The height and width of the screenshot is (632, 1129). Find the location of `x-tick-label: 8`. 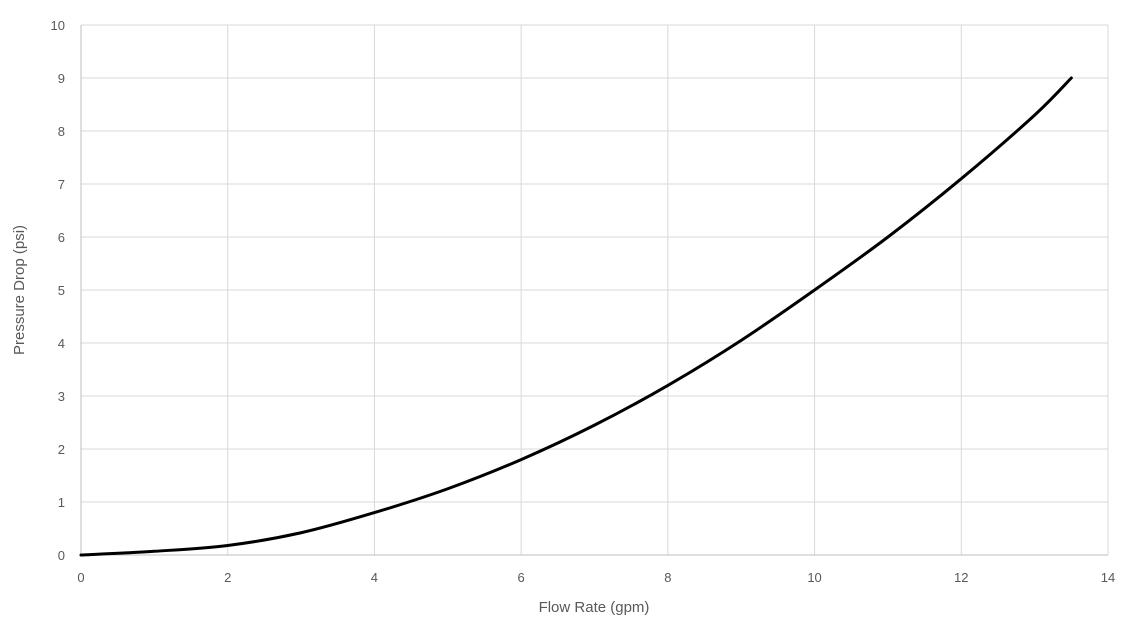

x-tick-label: 8 is located at coordinates (667, 577).